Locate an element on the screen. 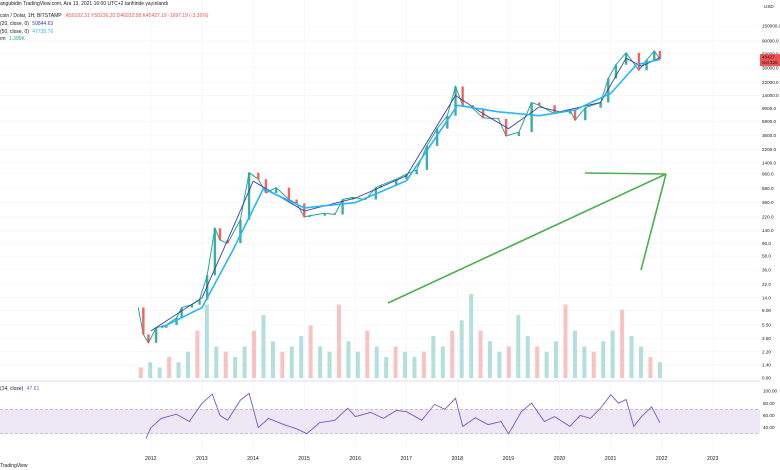 This screenshot has width=780, height=470. arrow-head-bottom is located at coordinates (653, 222).